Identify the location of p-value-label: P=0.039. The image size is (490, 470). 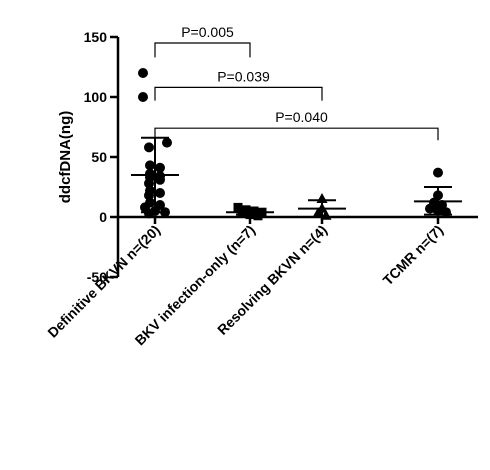
(243, 76).